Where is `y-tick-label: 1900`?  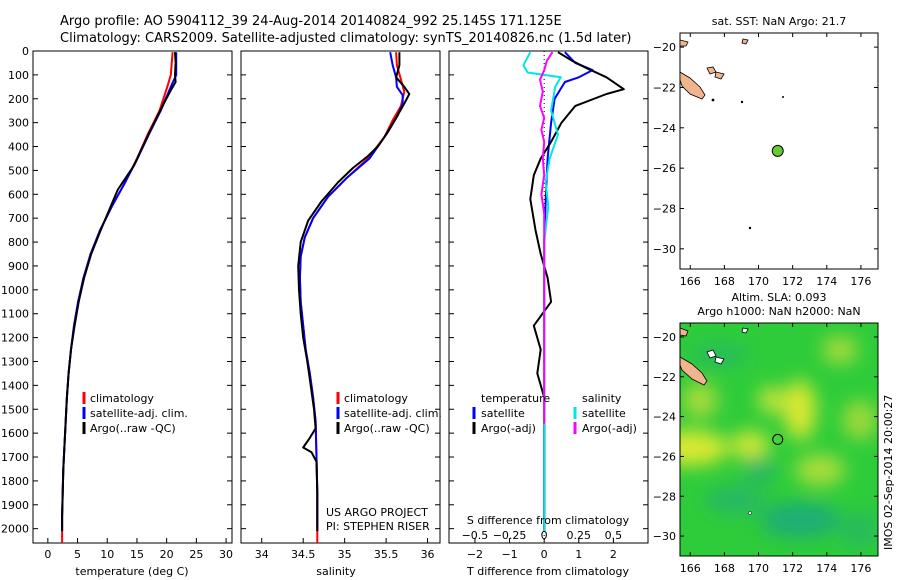 y-tick-label: 1900 is located at coordinates (15, 505).